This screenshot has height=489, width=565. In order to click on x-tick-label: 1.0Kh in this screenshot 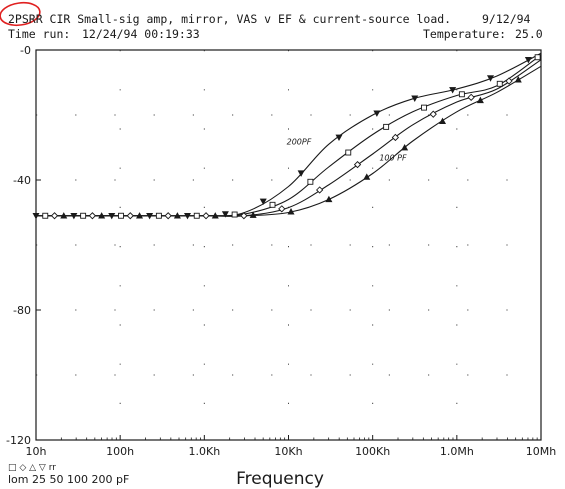, I will do `click(204, 451)`.